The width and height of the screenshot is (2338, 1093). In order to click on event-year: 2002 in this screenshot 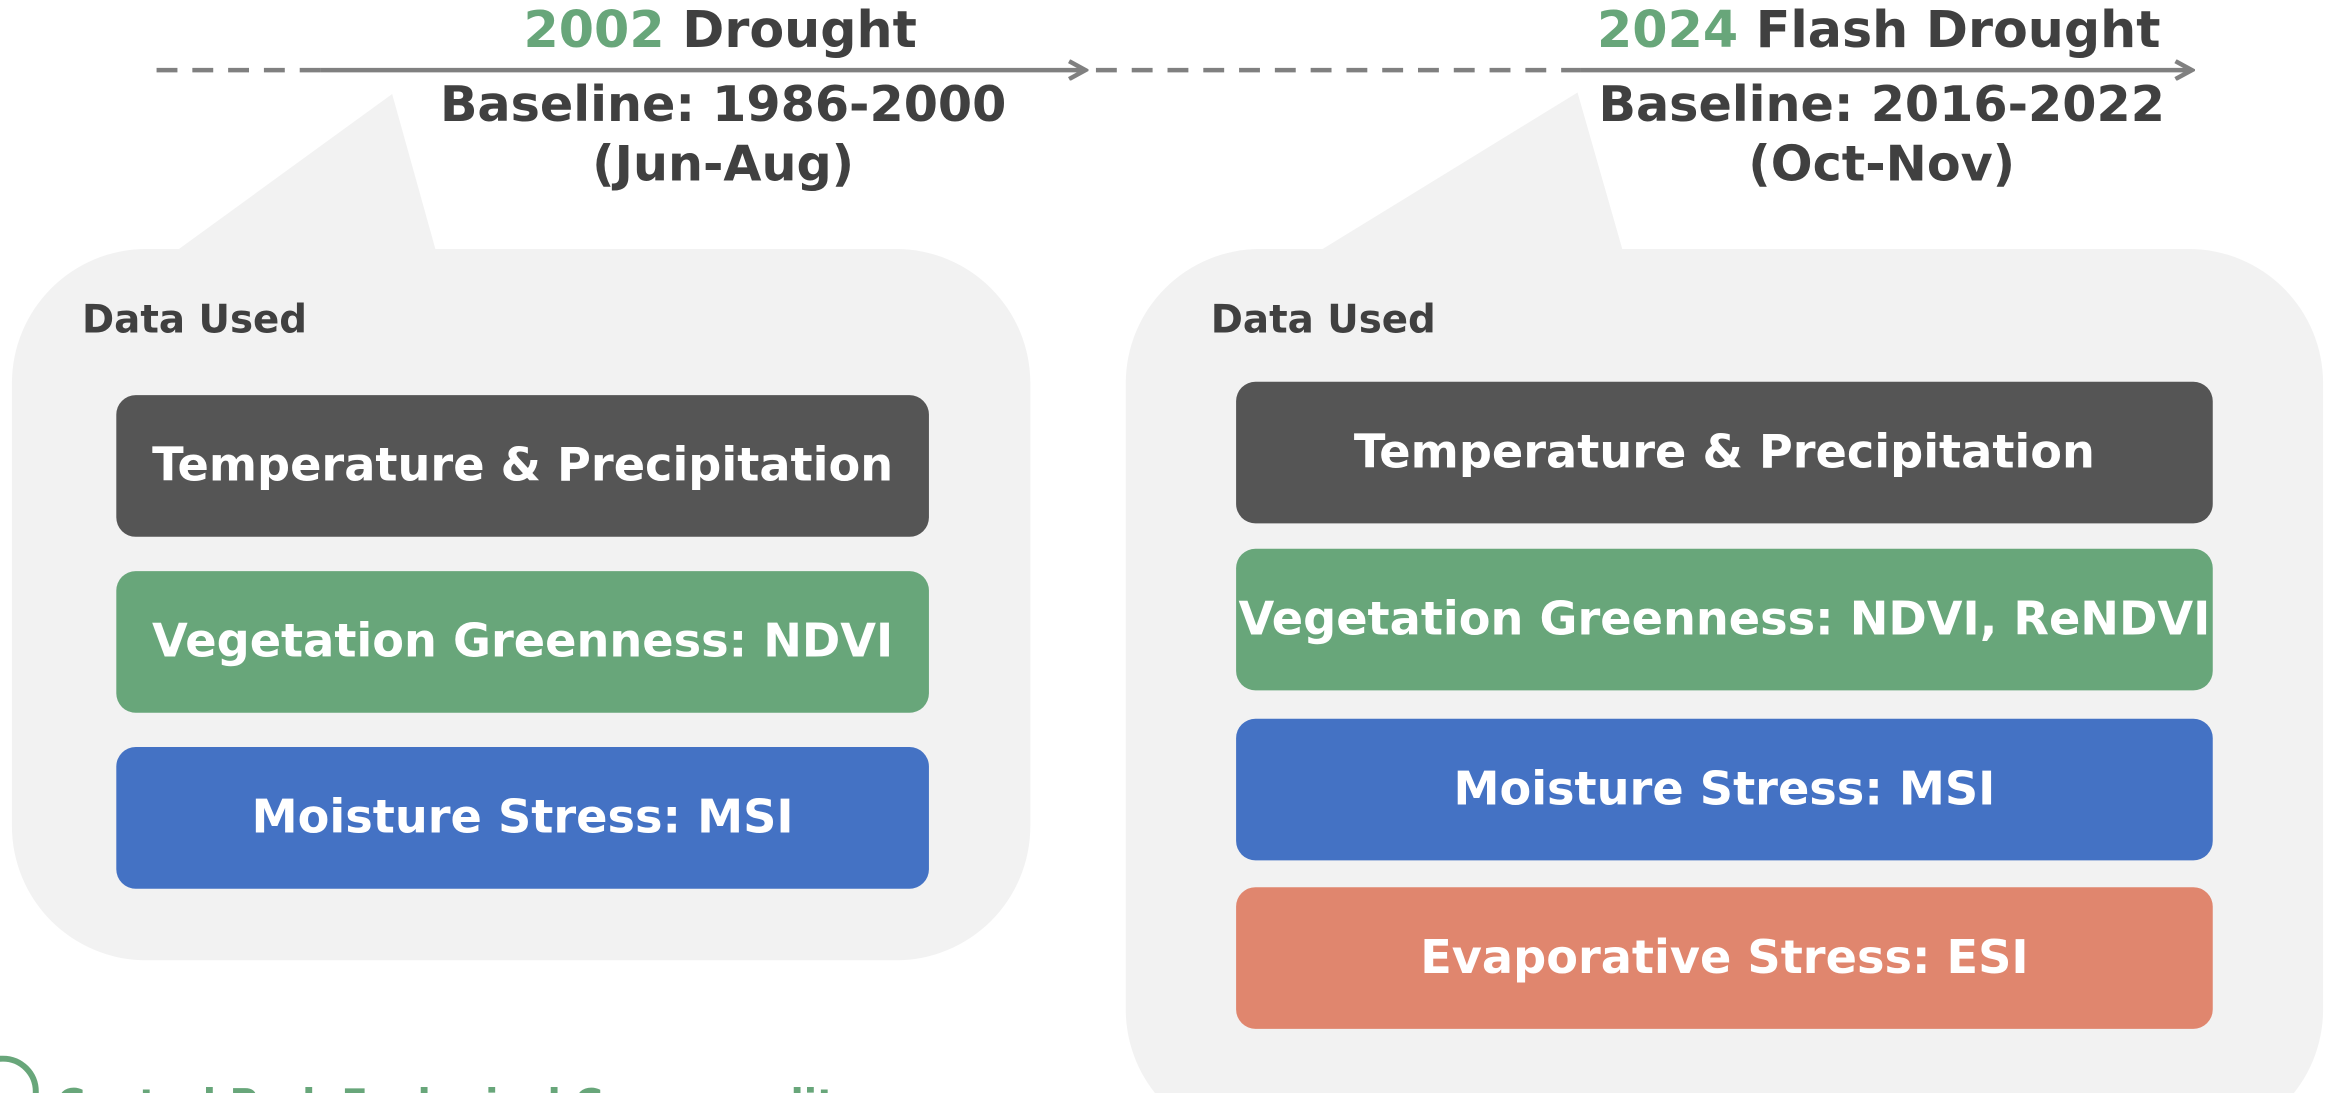, I will do `click(594, 29)`.